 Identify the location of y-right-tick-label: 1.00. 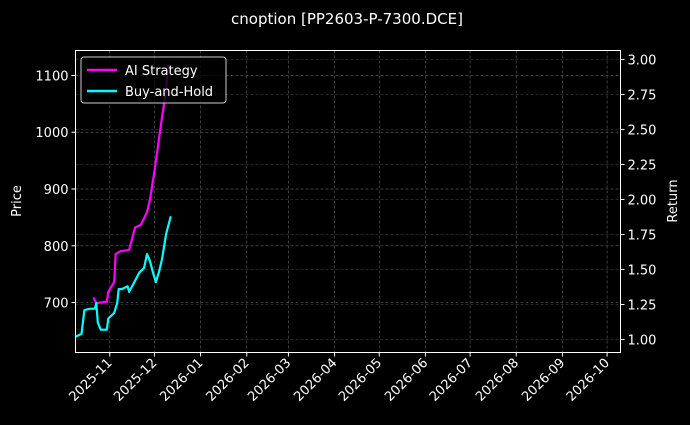
(642, 340).